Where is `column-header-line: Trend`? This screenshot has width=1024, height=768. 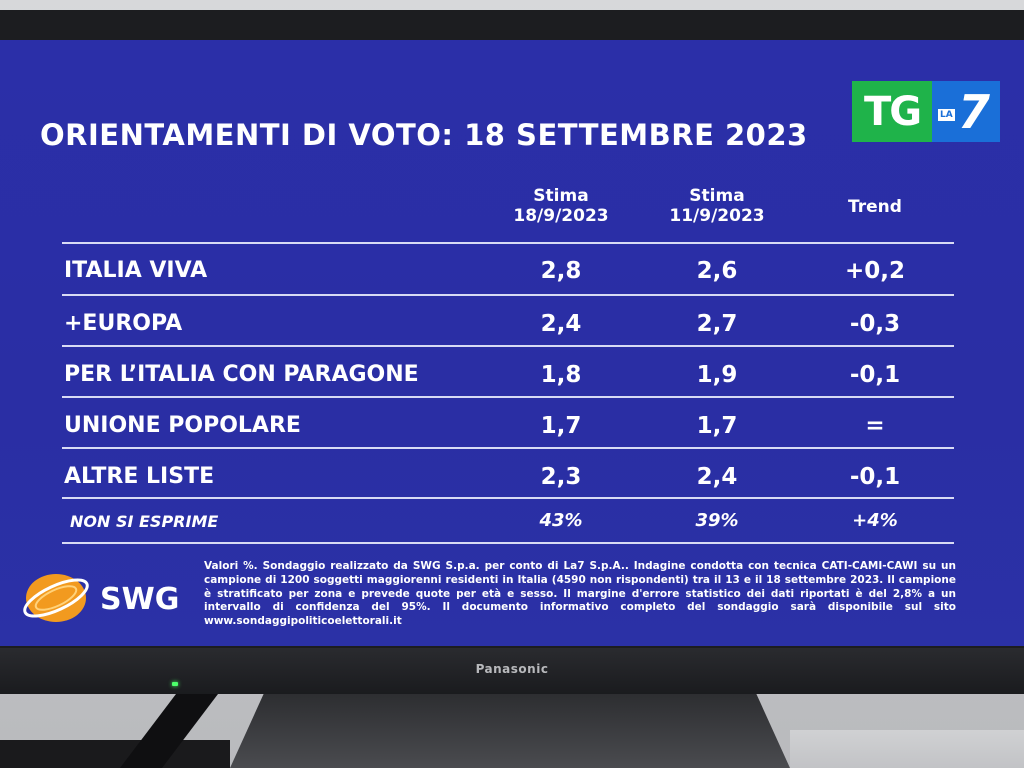 column-header-line: Trend is located at coordinates (875, 207).